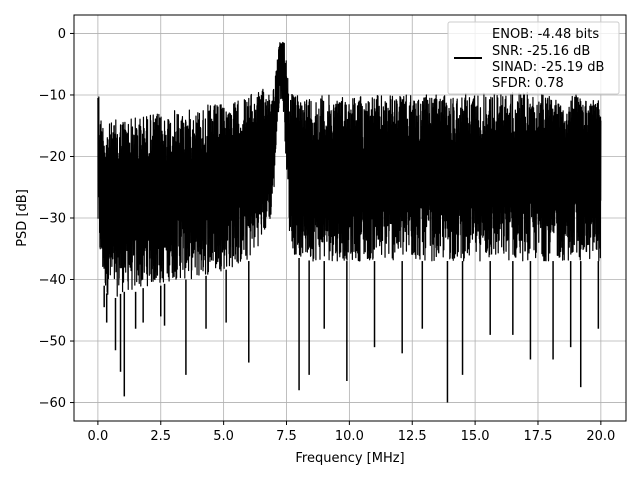  What do you see at coordinates (286, 436) in the screenshot?
I see `x-tick-label: 7.5` at bounding box center [286, 436].